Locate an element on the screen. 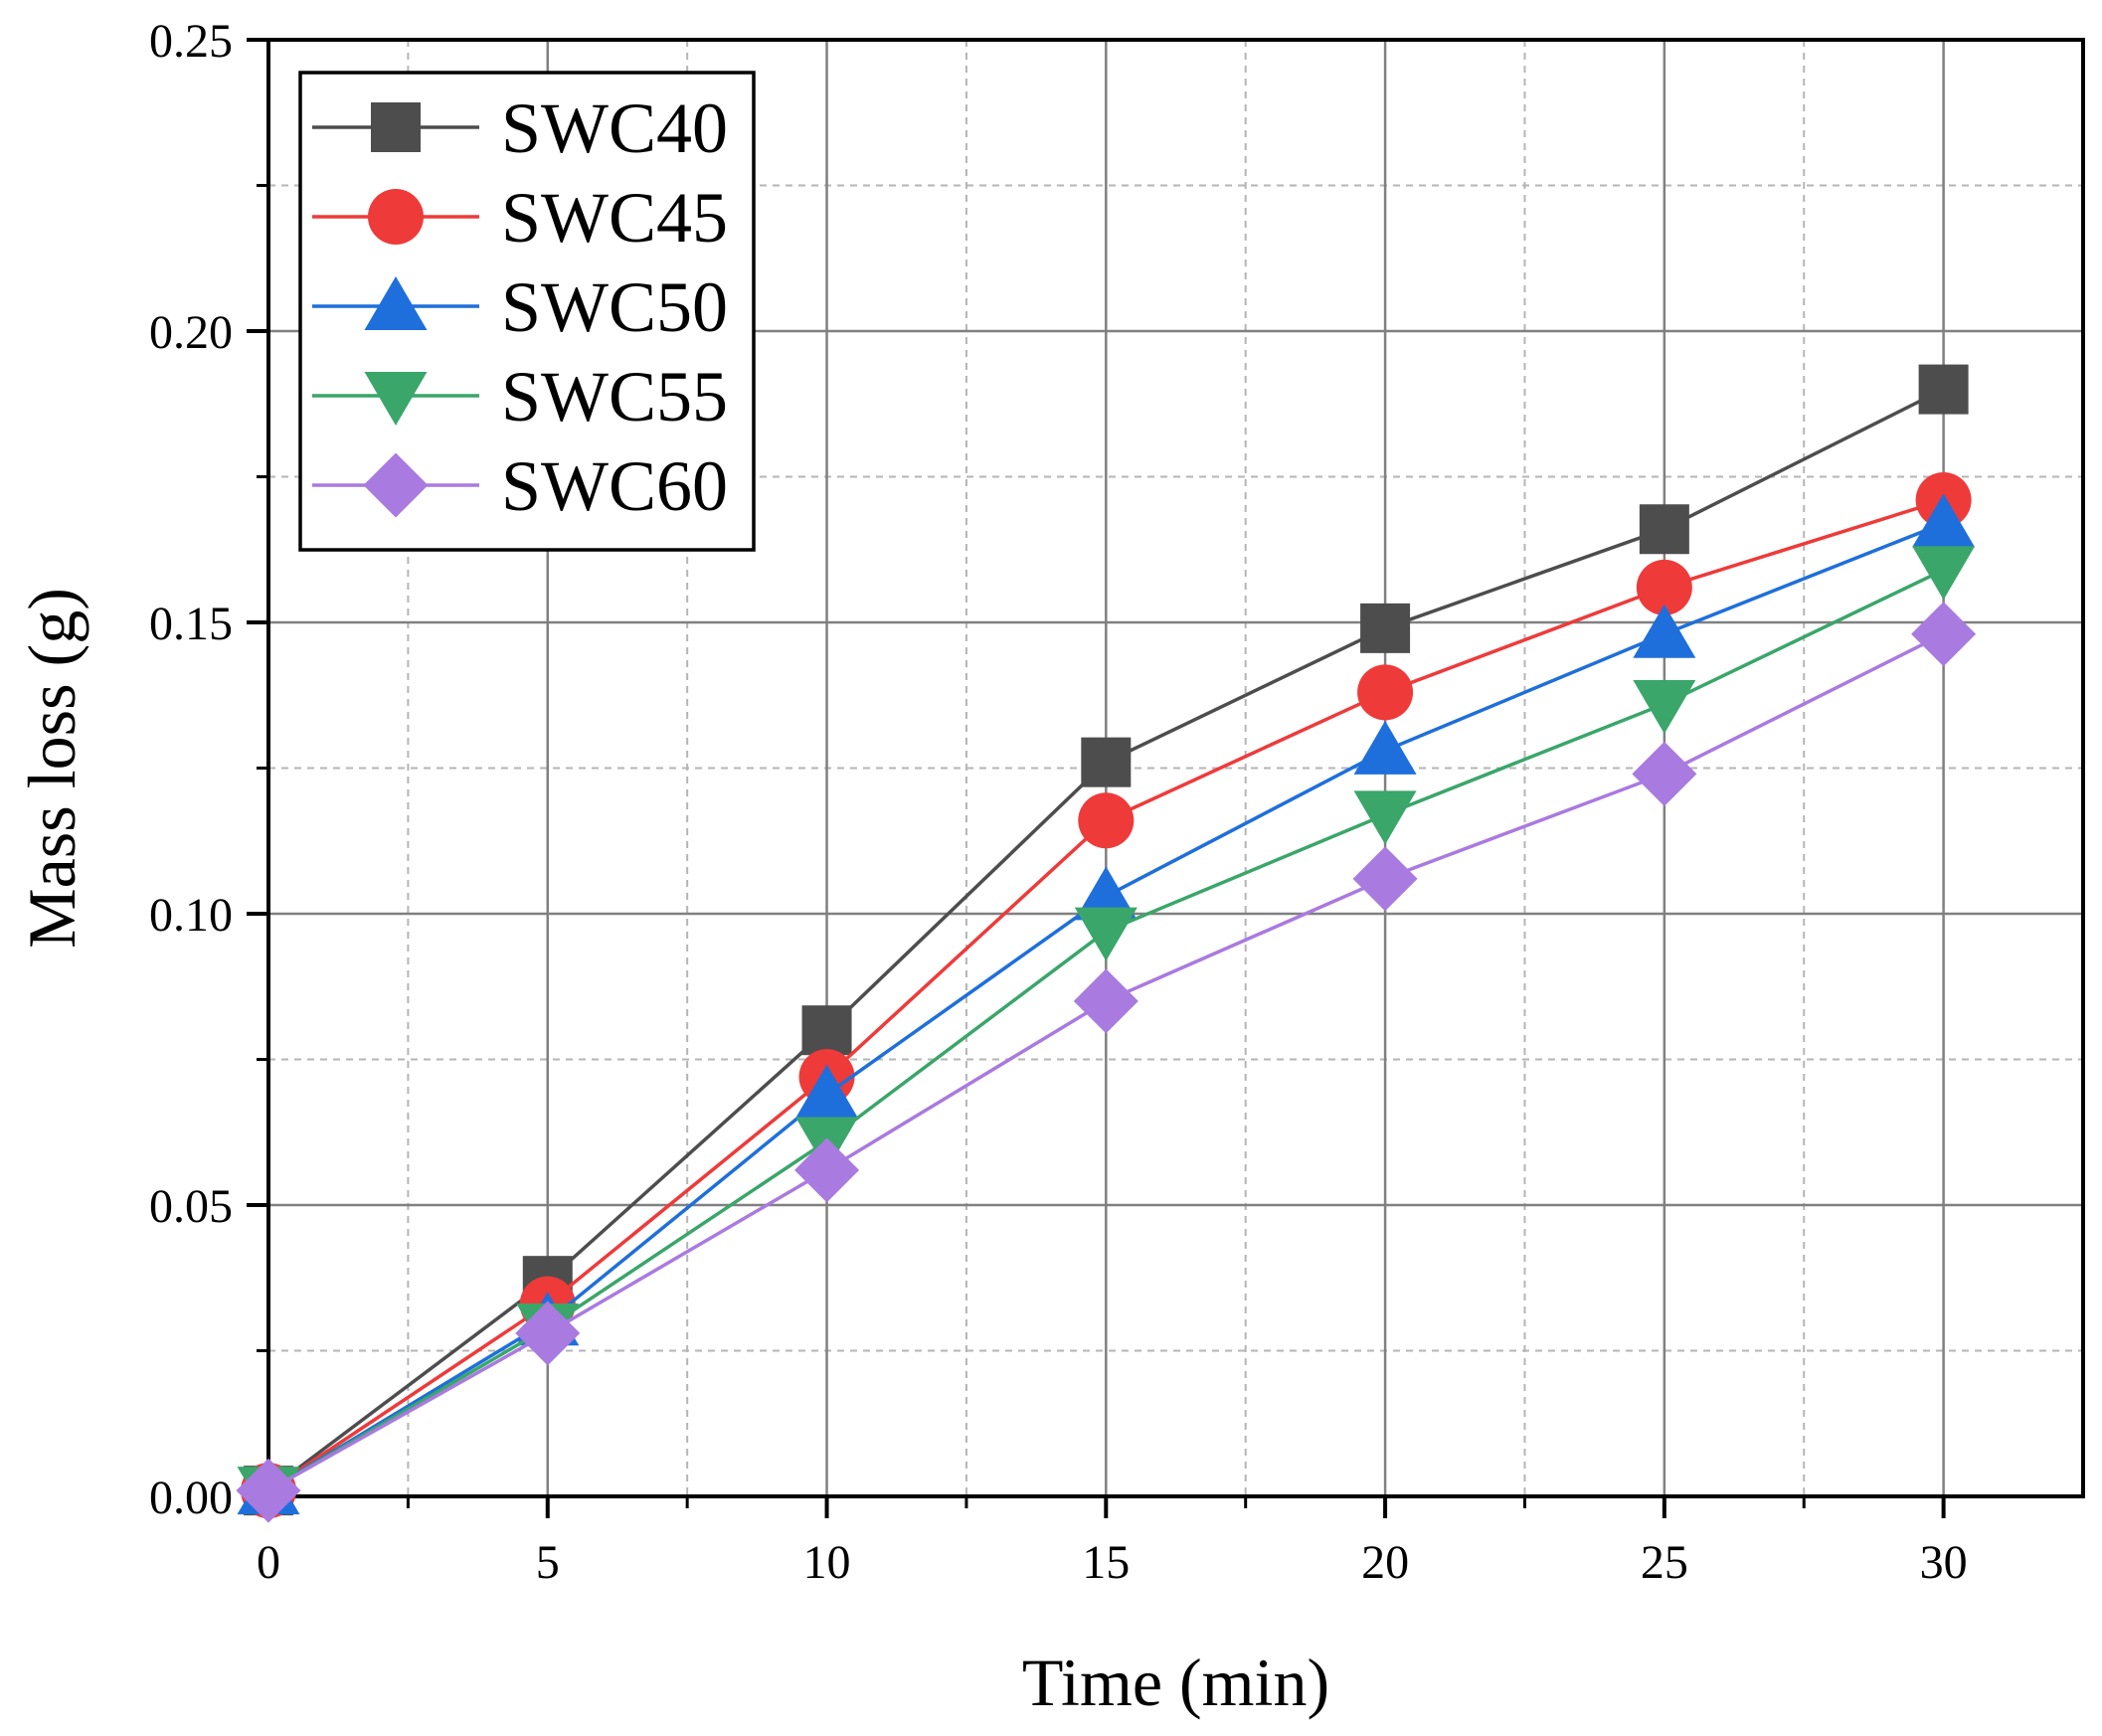  x-tick-label: 20 is located at coordinates (1385, 1563).